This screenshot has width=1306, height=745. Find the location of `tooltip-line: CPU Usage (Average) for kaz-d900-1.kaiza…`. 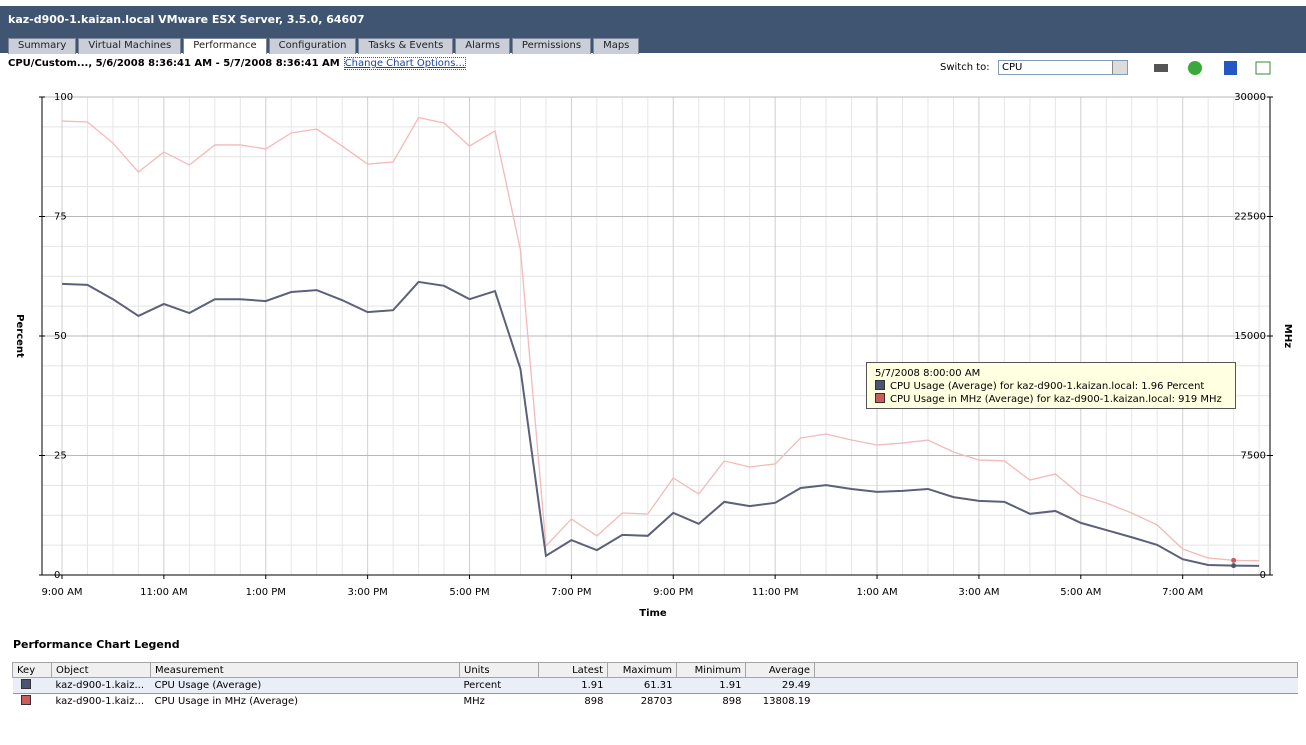

tooltip-line: CPU Usage (Average) for kaz-d900-1.kaiza… is located at coordinates (1051, 386).